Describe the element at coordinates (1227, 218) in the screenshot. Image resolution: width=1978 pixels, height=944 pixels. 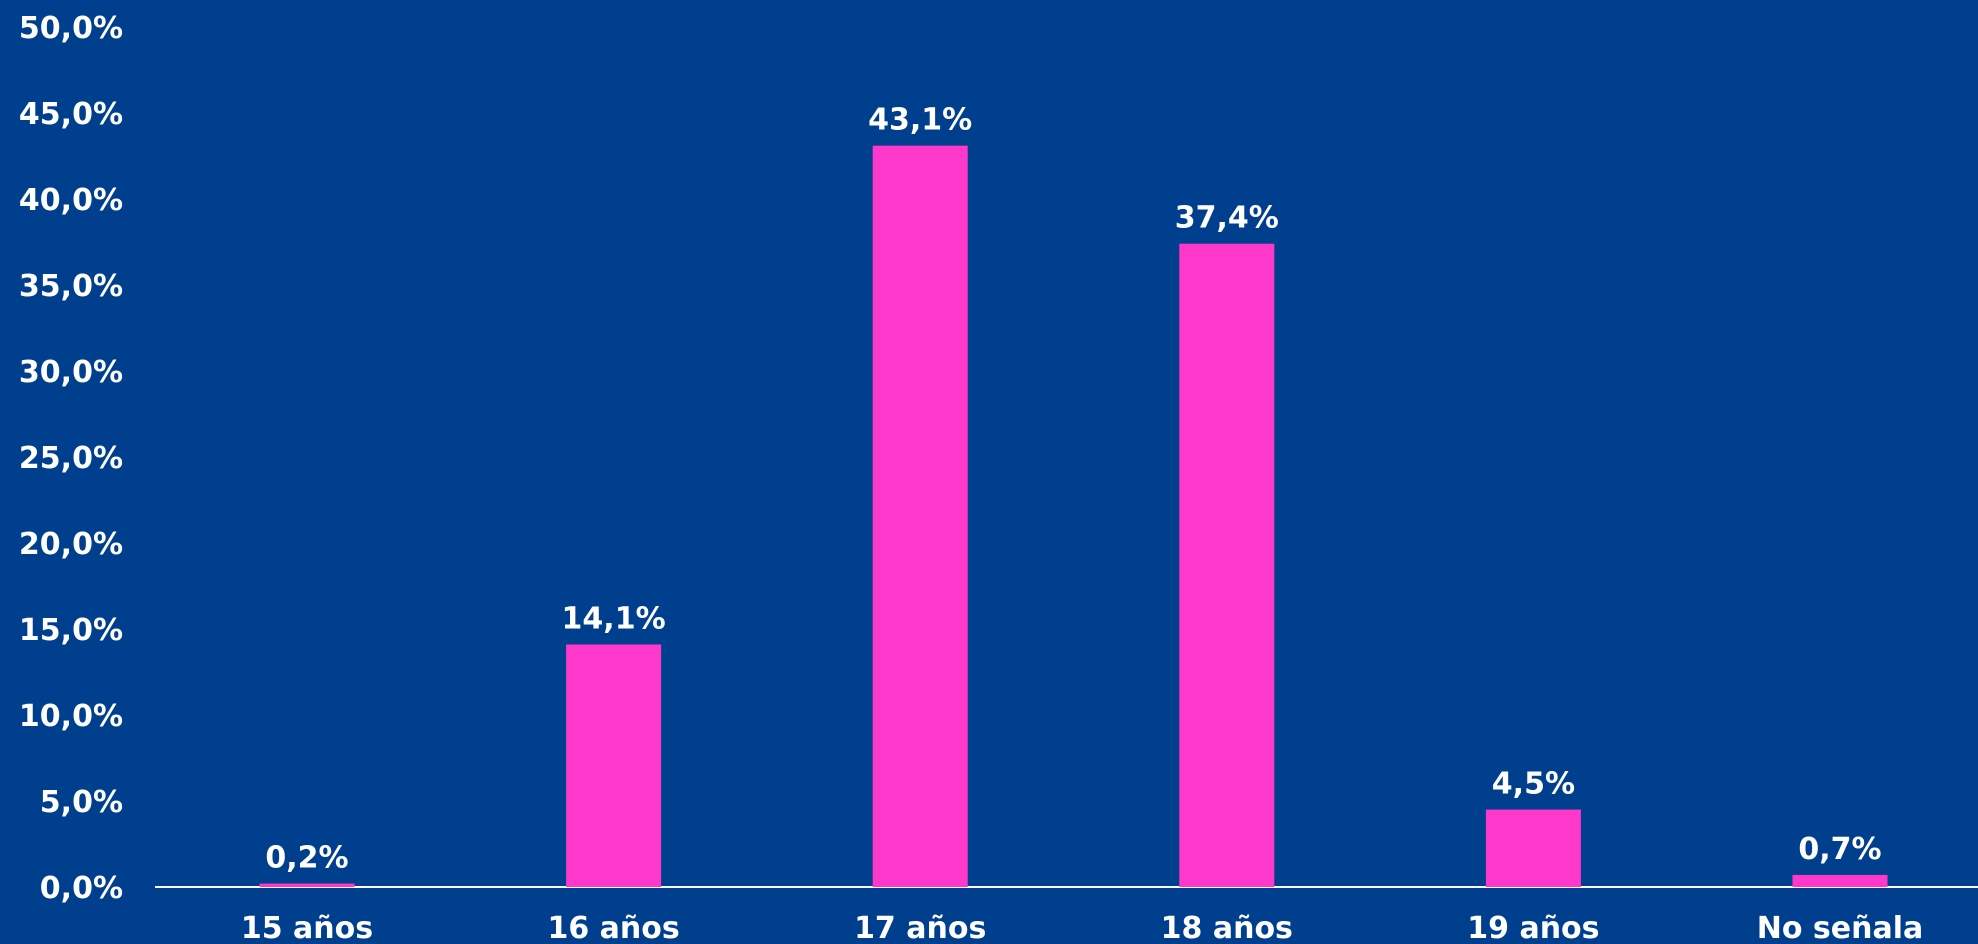
I see `bar-value-label: 37,4%` at that location.